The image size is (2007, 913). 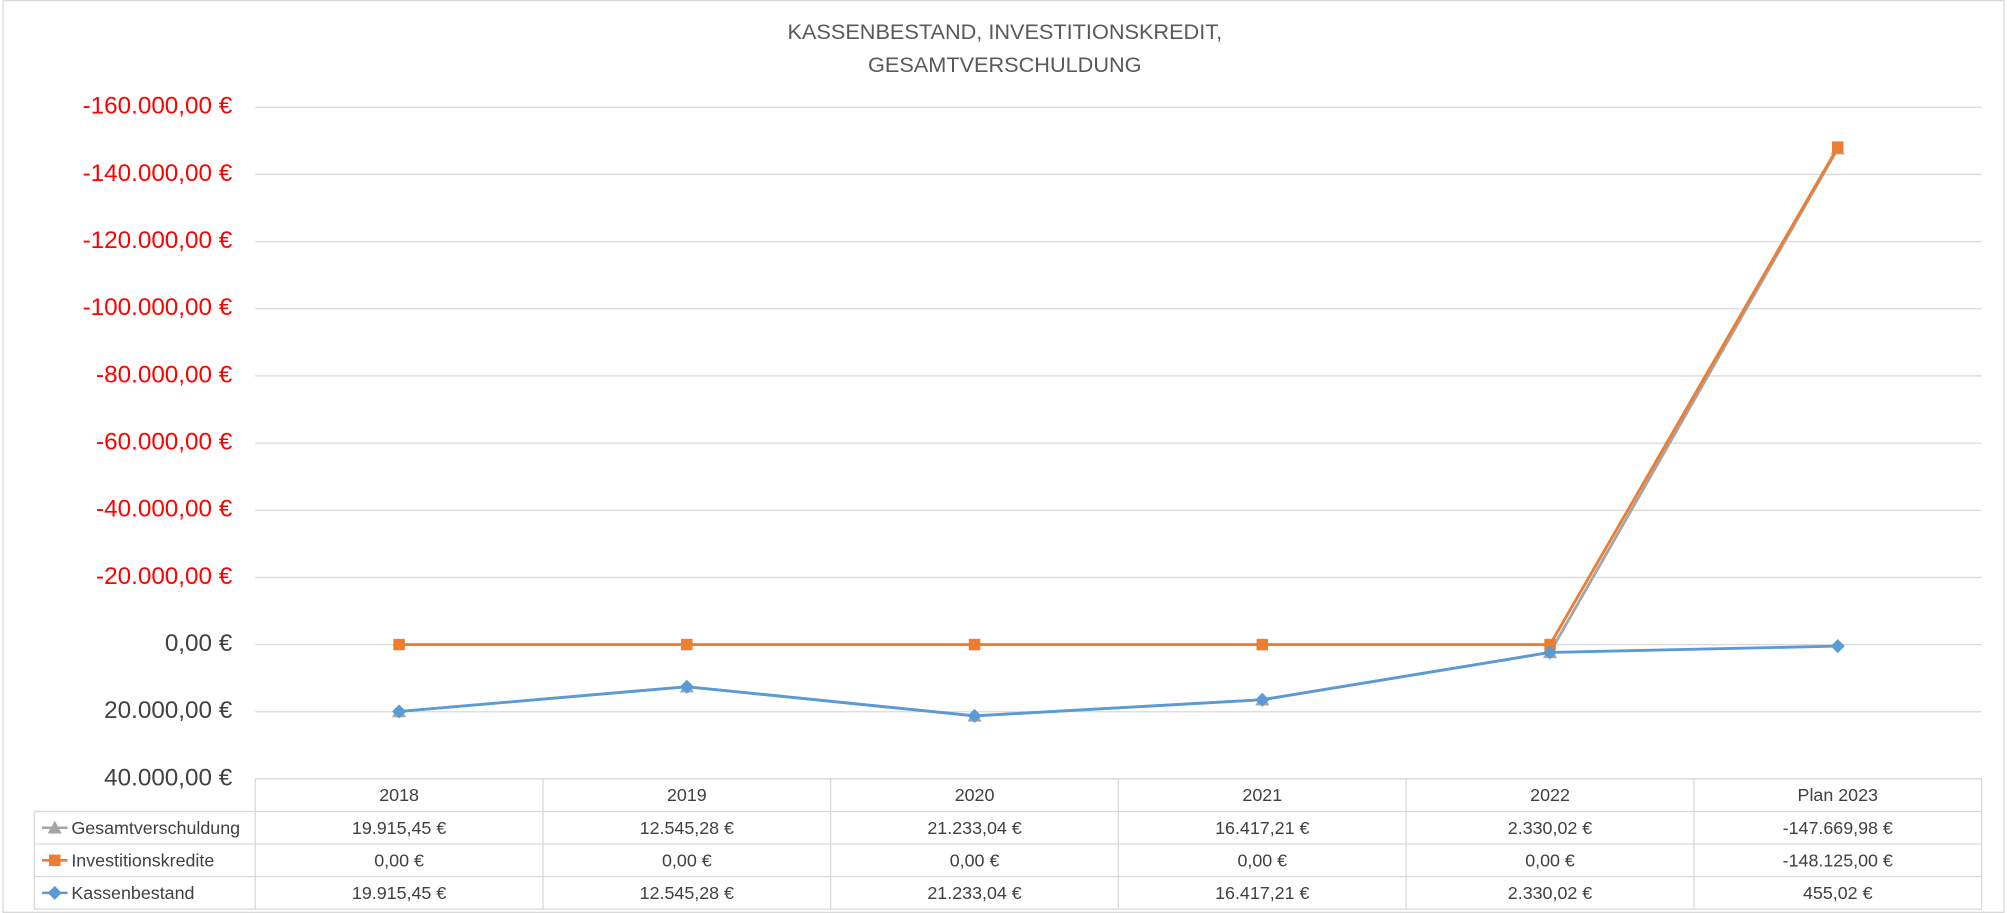 I want to click on y-tick-label: -40.000,00 €, so click(x=164, y=509).